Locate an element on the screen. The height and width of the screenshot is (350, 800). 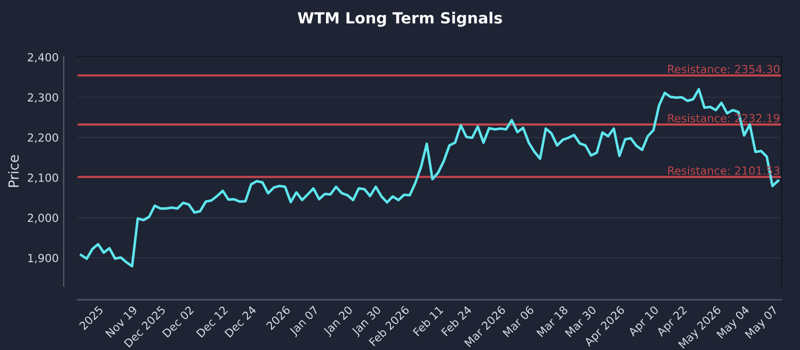
x-tick-label: Jan 07 is located at coordinates (304, 322).